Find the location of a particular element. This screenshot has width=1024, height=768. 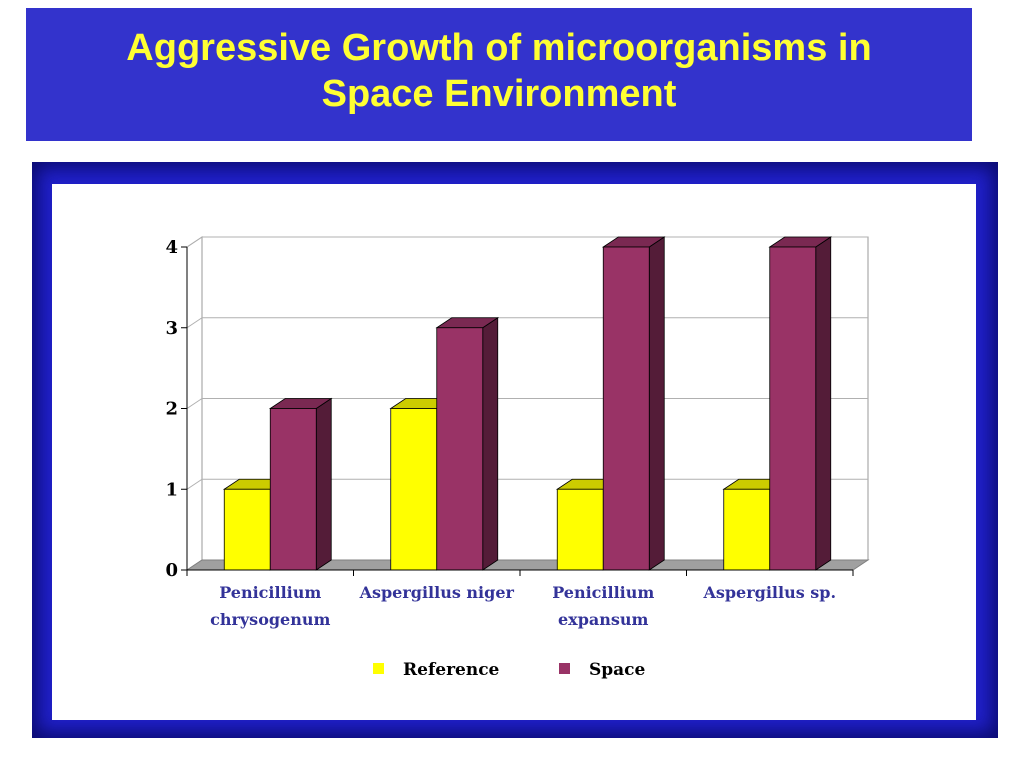

y-tick-label: 2 is located at coordinates (171, 409).